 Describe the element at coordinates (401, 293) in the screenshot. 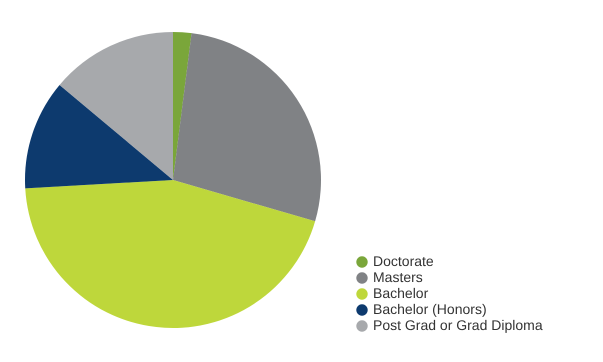

I see `legend-label: Bachelor` at that location.